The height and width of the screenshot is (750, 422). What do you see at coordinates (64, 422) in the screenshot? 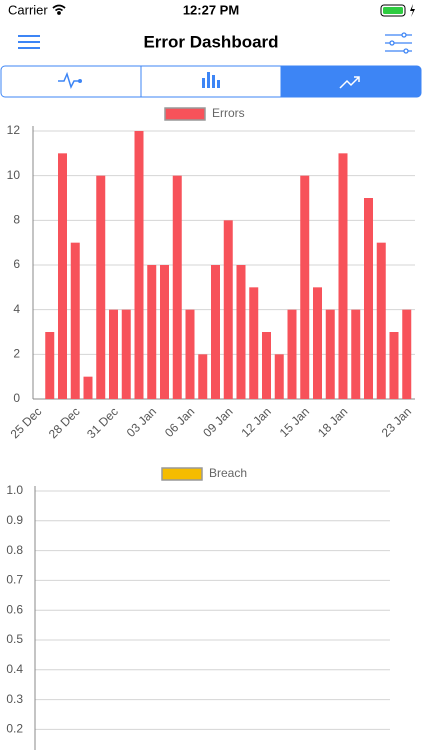
I see `x-tick-label: 28 Dec` at bounding box center [64, 422].